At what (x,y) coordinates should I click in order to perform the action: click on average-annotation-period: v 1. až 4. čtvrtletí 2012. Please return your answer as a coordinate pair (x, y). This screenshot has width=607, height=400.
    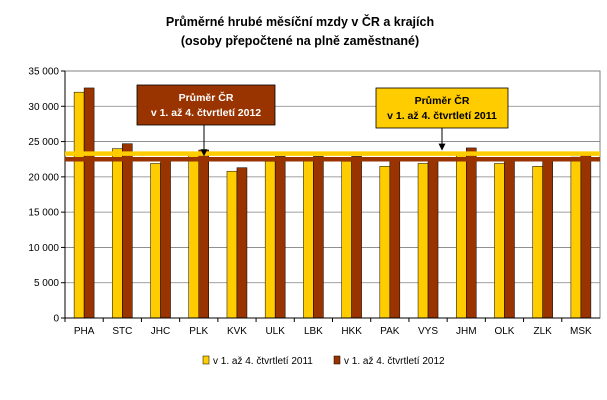
    Looking at the image, I should click on (206, 113).